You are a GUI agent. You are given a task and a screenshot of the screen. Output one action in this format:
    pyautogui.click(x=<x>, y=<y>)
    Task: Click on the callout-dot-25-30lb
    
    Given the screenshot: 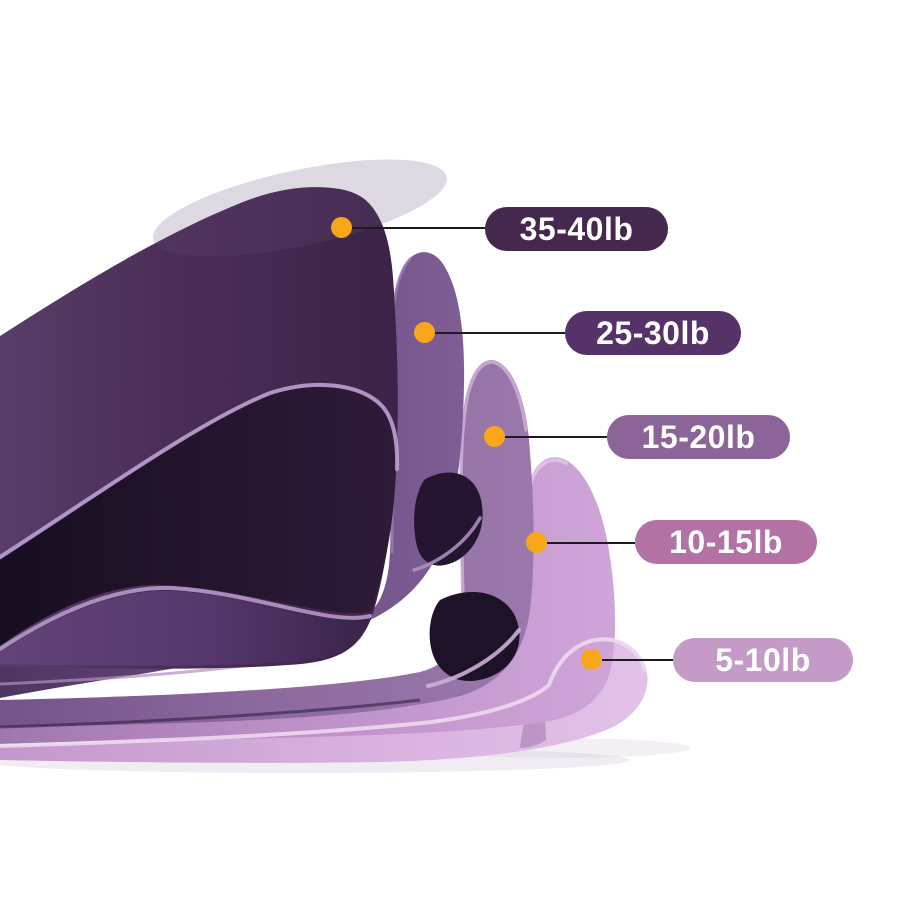 What is the action you would take?
    pyautogui.click(x=424, y=332)
    